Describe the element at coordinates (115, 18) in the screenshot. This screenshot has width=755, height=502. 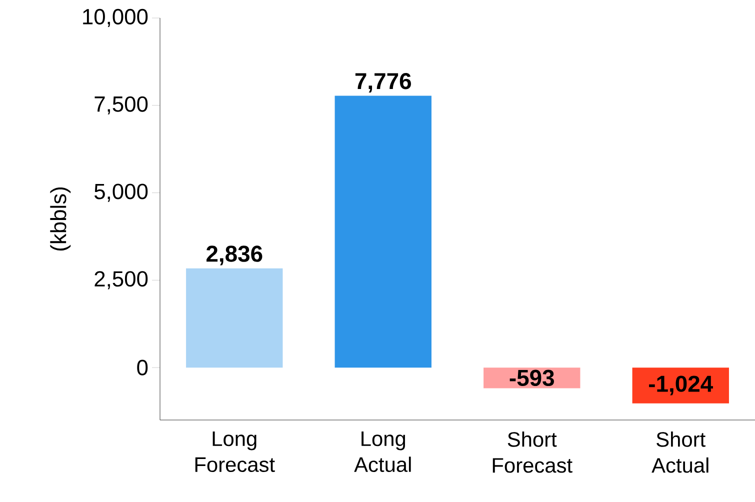
I see `y-tick-label: 10,000` at that location.